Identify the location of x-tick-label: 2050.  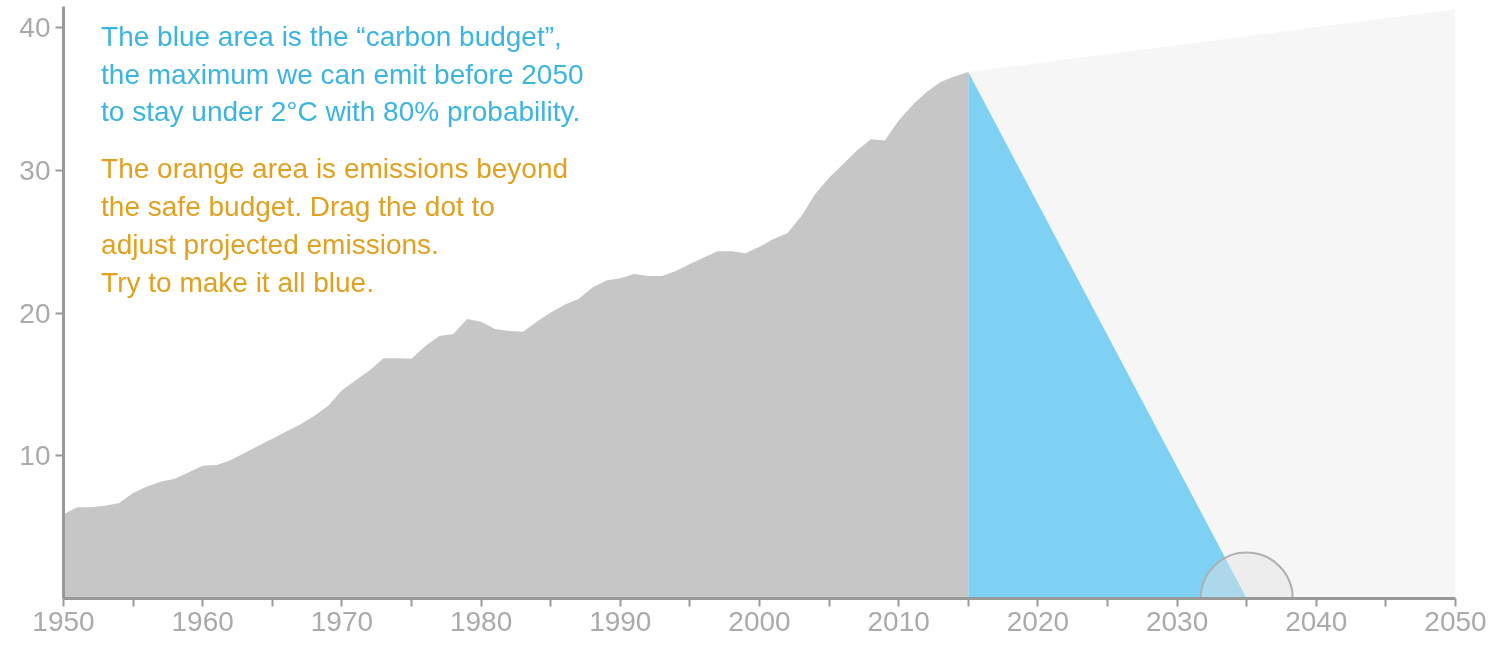
(1455, 621).